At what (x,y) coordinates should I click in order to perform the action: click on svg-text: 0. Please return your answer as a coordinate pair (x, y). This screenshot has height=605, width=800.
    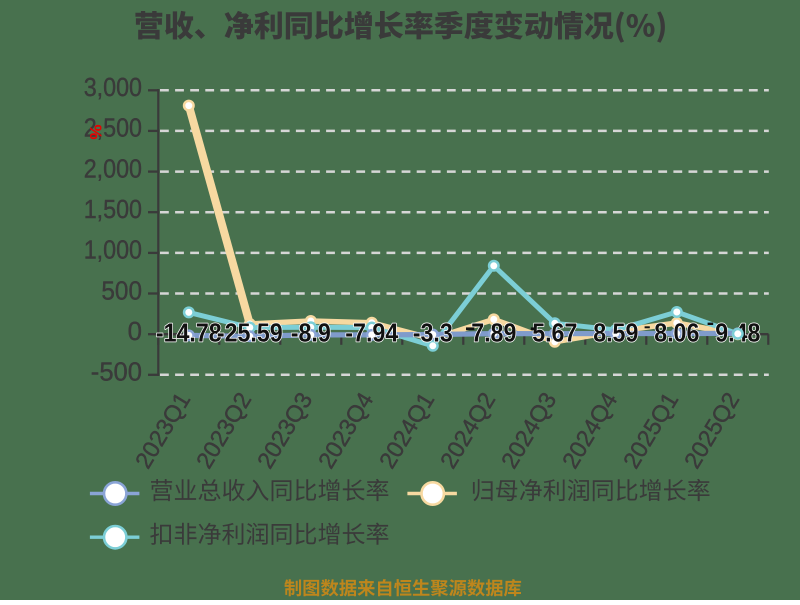
    Looking at the image, I should click on (135, 332).